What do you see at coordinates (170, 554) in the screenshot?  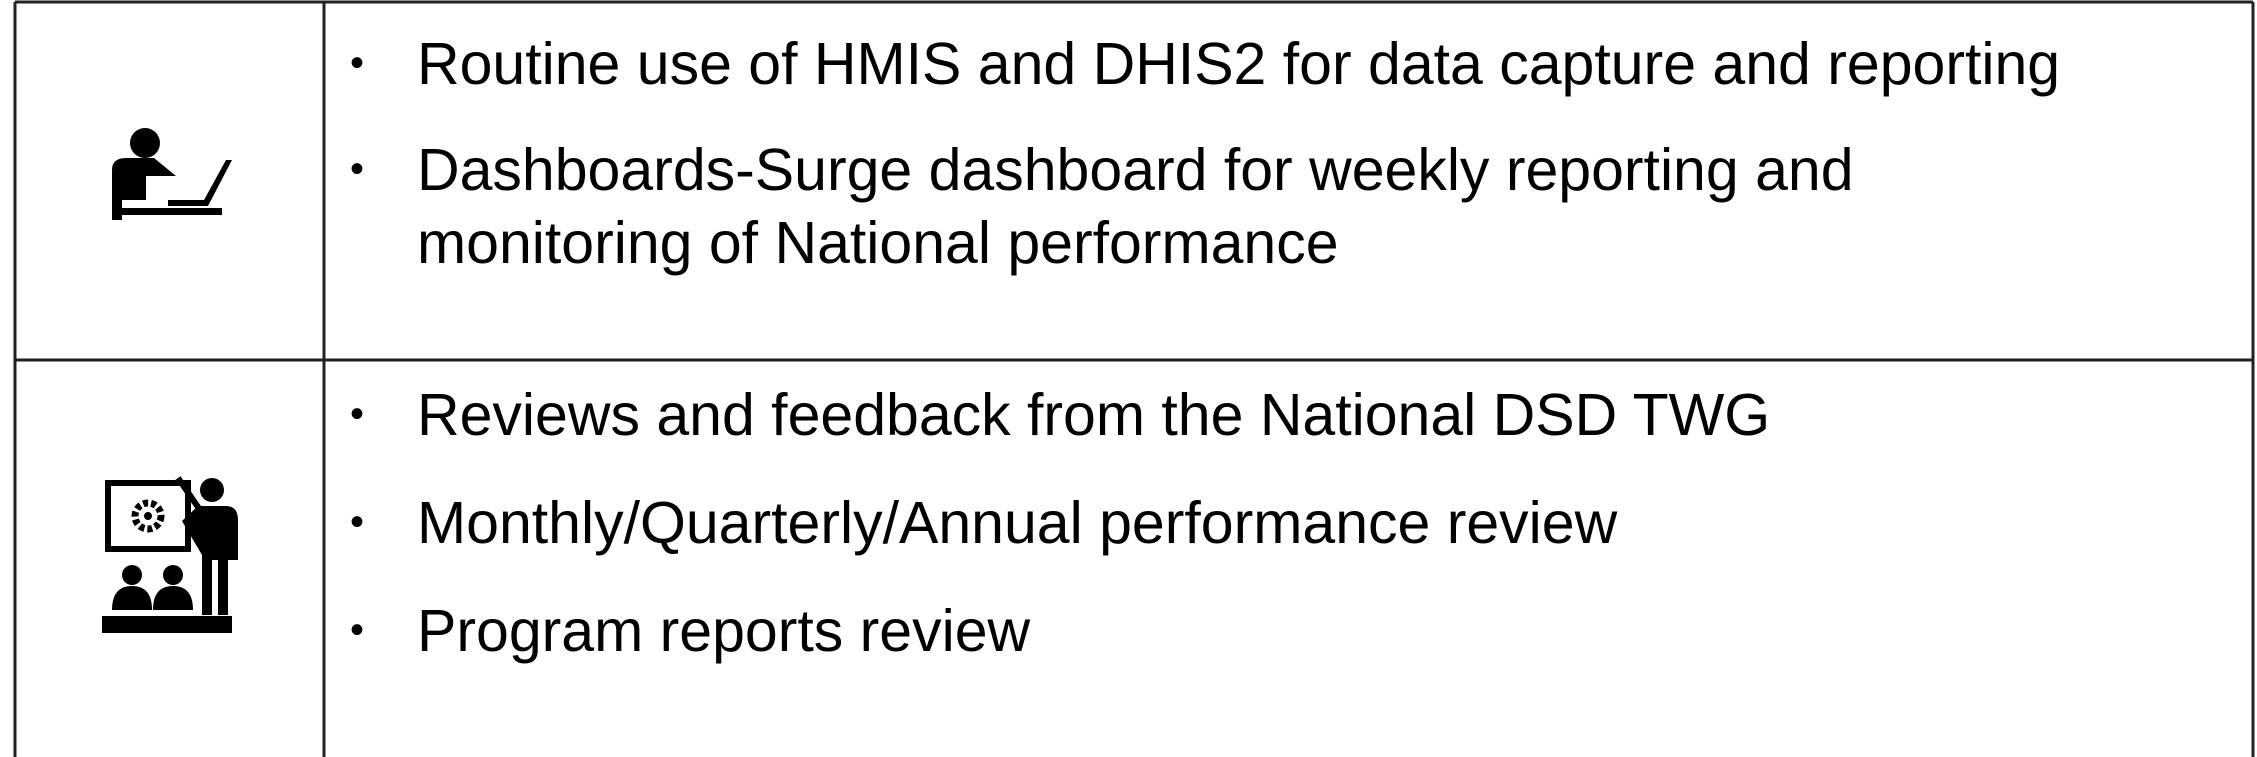 I see `presentation-icon` at bounding box center [170, 554].